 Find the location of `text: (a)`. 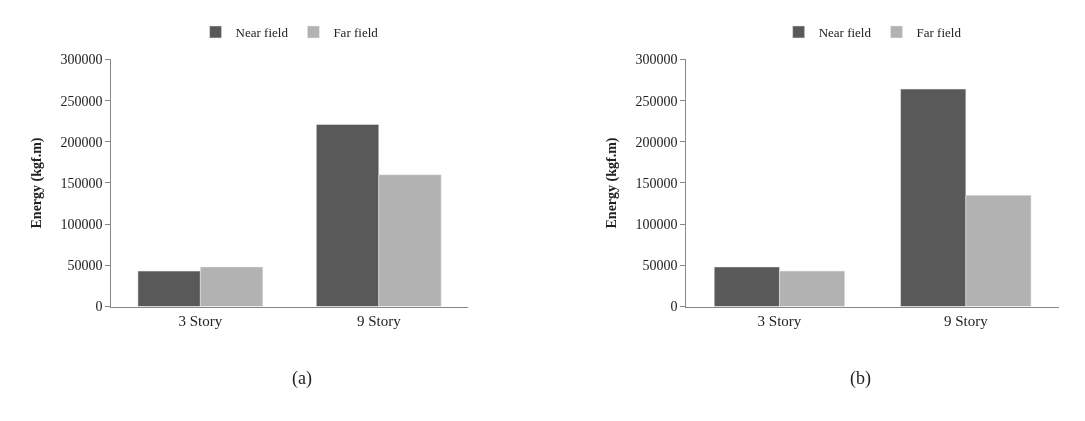

text: (a) is located at coordinates (302, 378).